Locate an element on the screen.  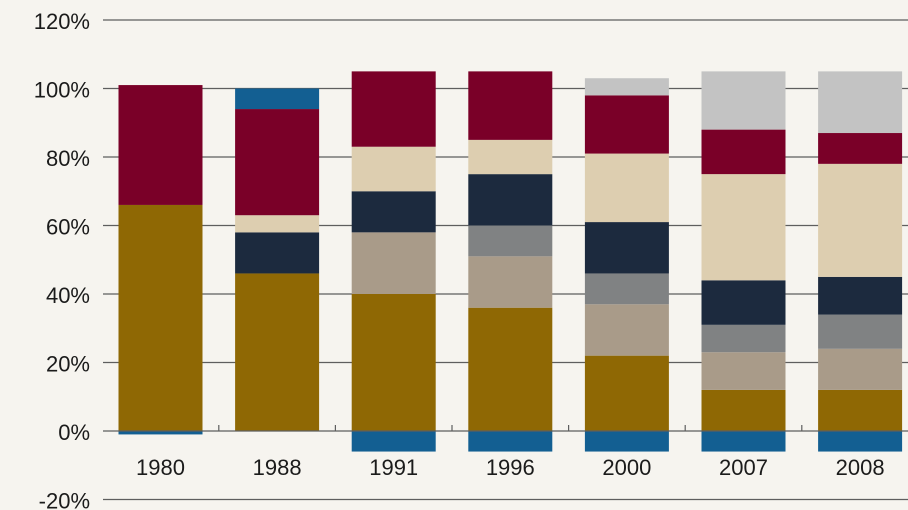
y-tick-label: 20% is located at coordinates (68, 364).